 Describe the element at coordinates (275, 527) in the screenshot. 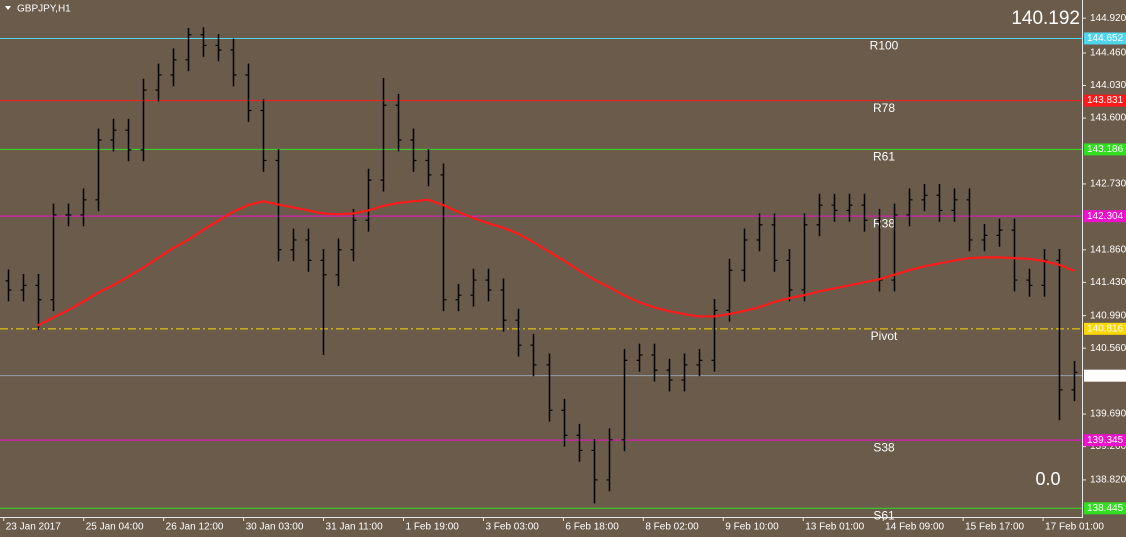

I see `x-tick-label: 30 Jan 03:00` at that location.